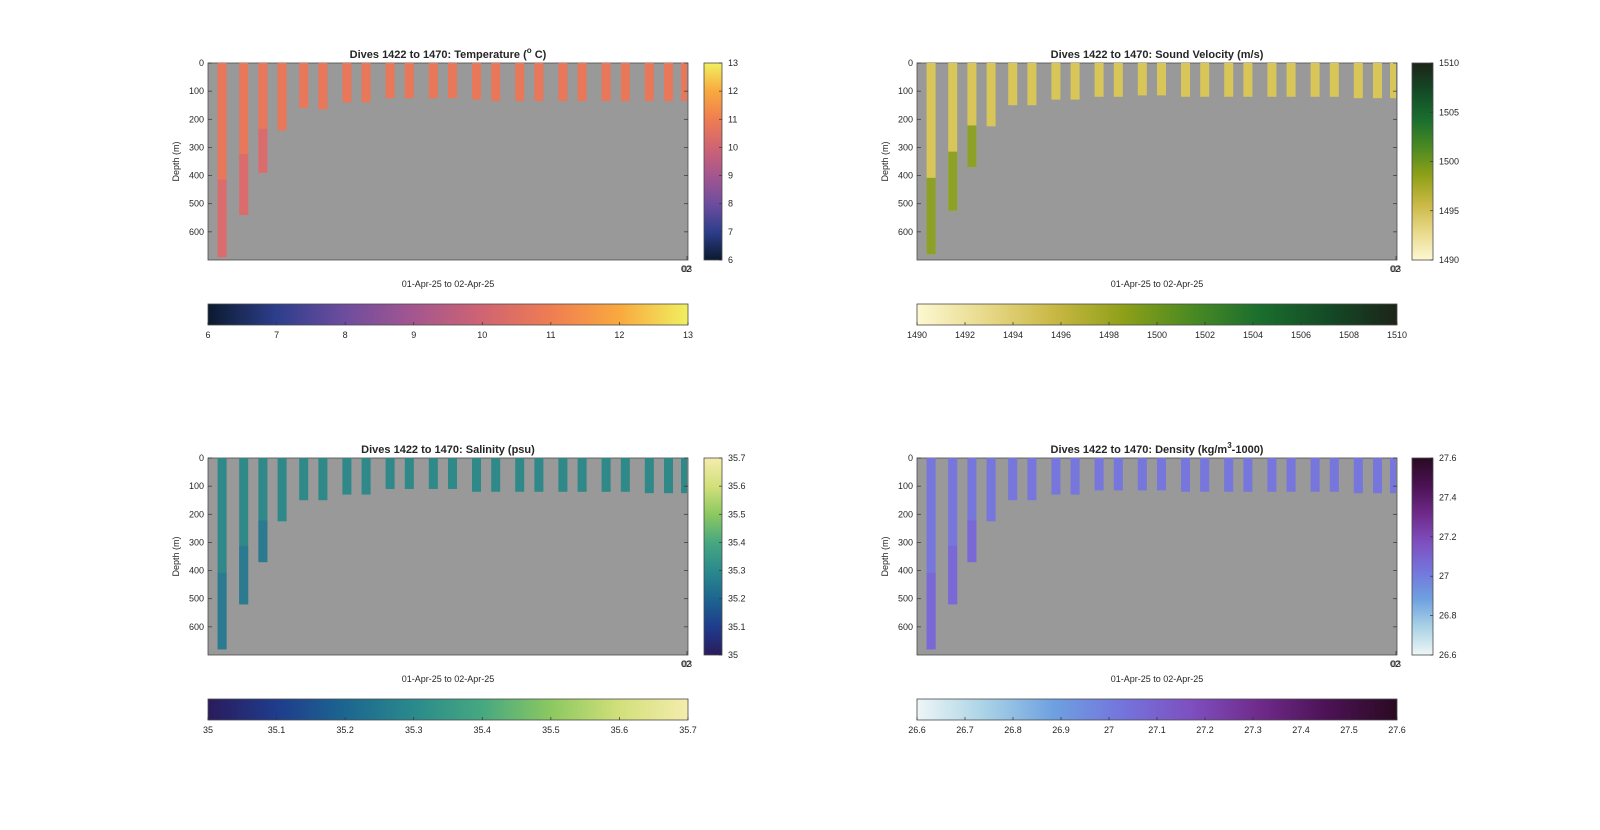 This screenshot has height=830, width=1600. I want to click on horizontal-colorbar-tick-label: 26.7, so click(965, 730).